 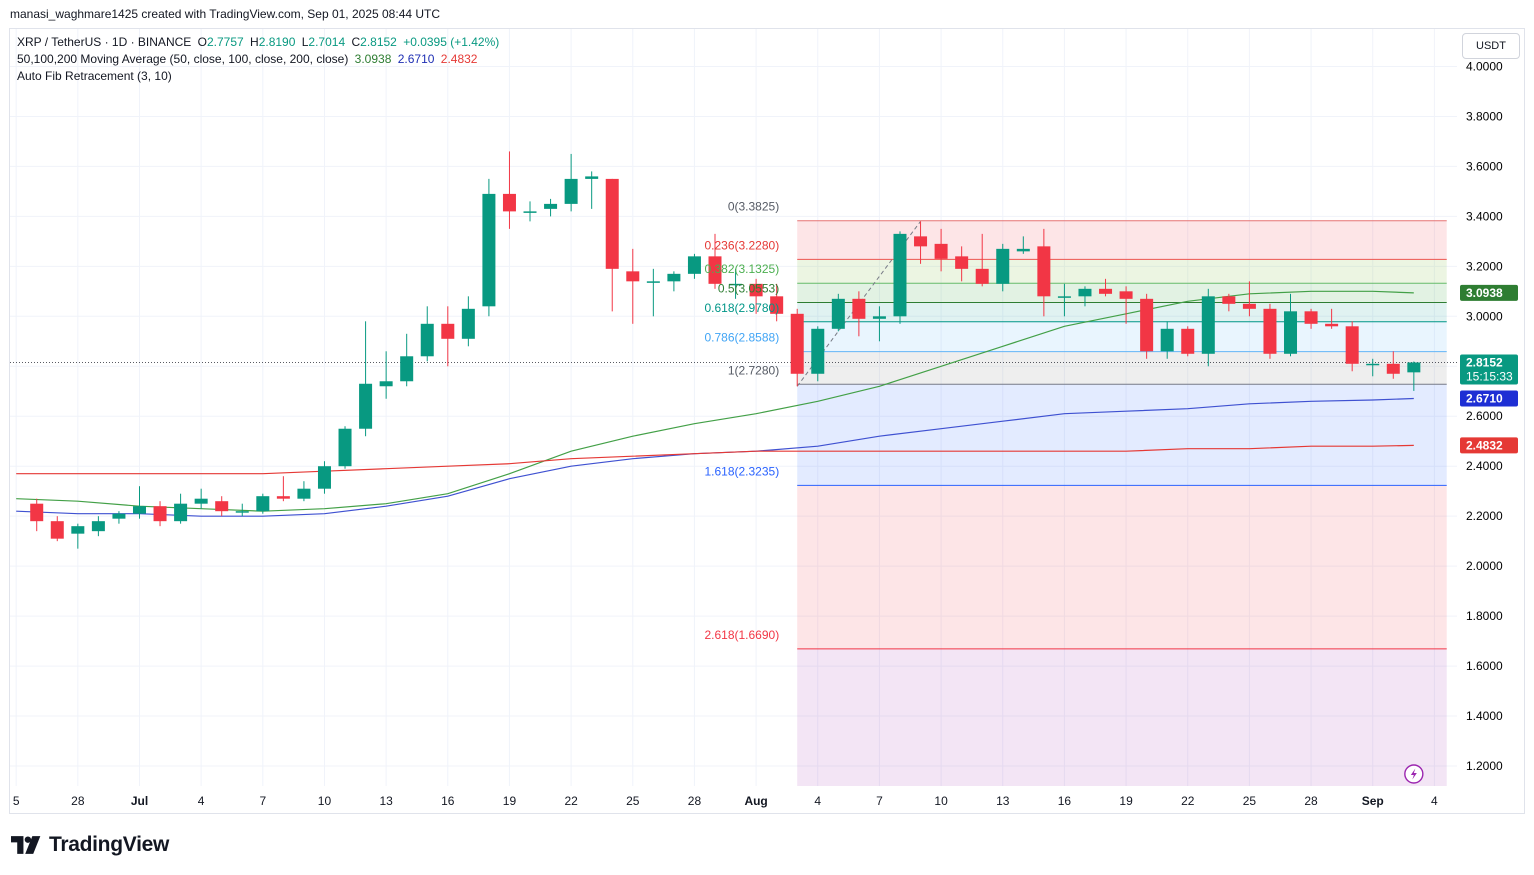 I want to click on time-axis-label: Aug, so click(x=755, y=801).